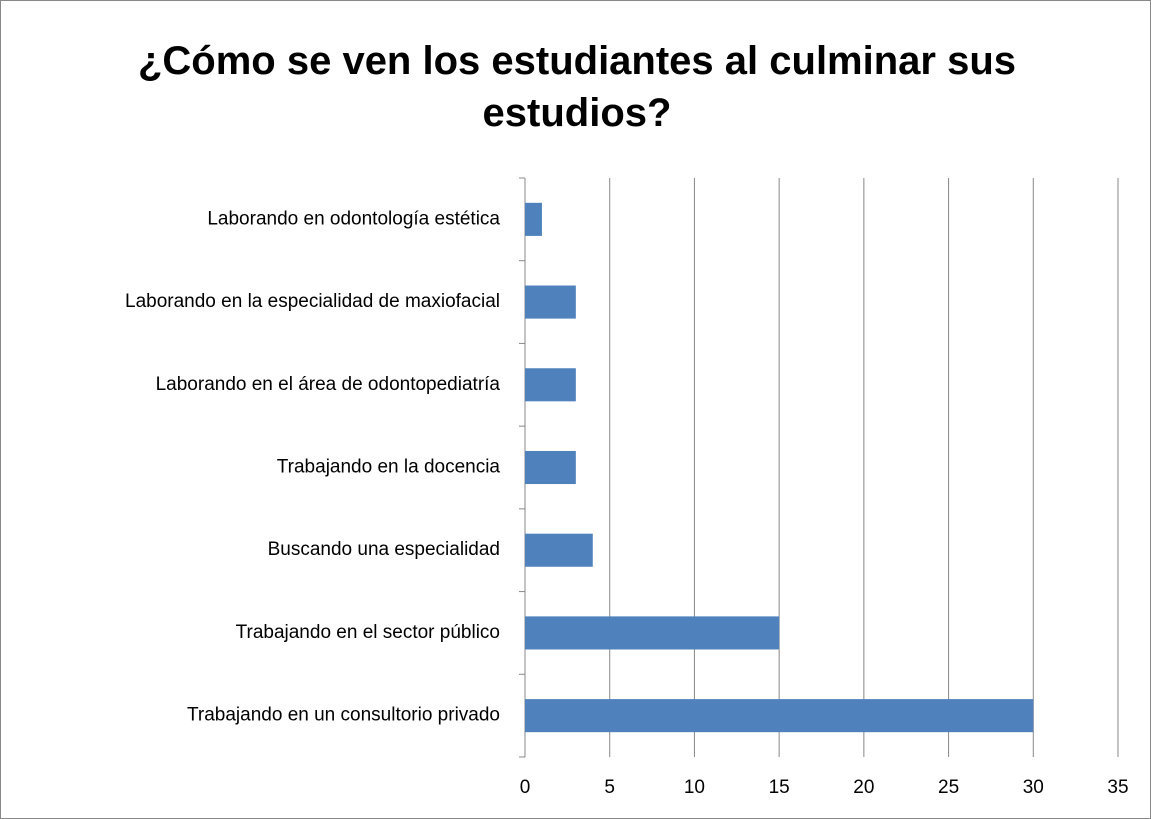  Describe the element at coordinates (343, 715) in the screenshot. I see `y-tick-label: Trabajando en un consultorio privado` at that location.